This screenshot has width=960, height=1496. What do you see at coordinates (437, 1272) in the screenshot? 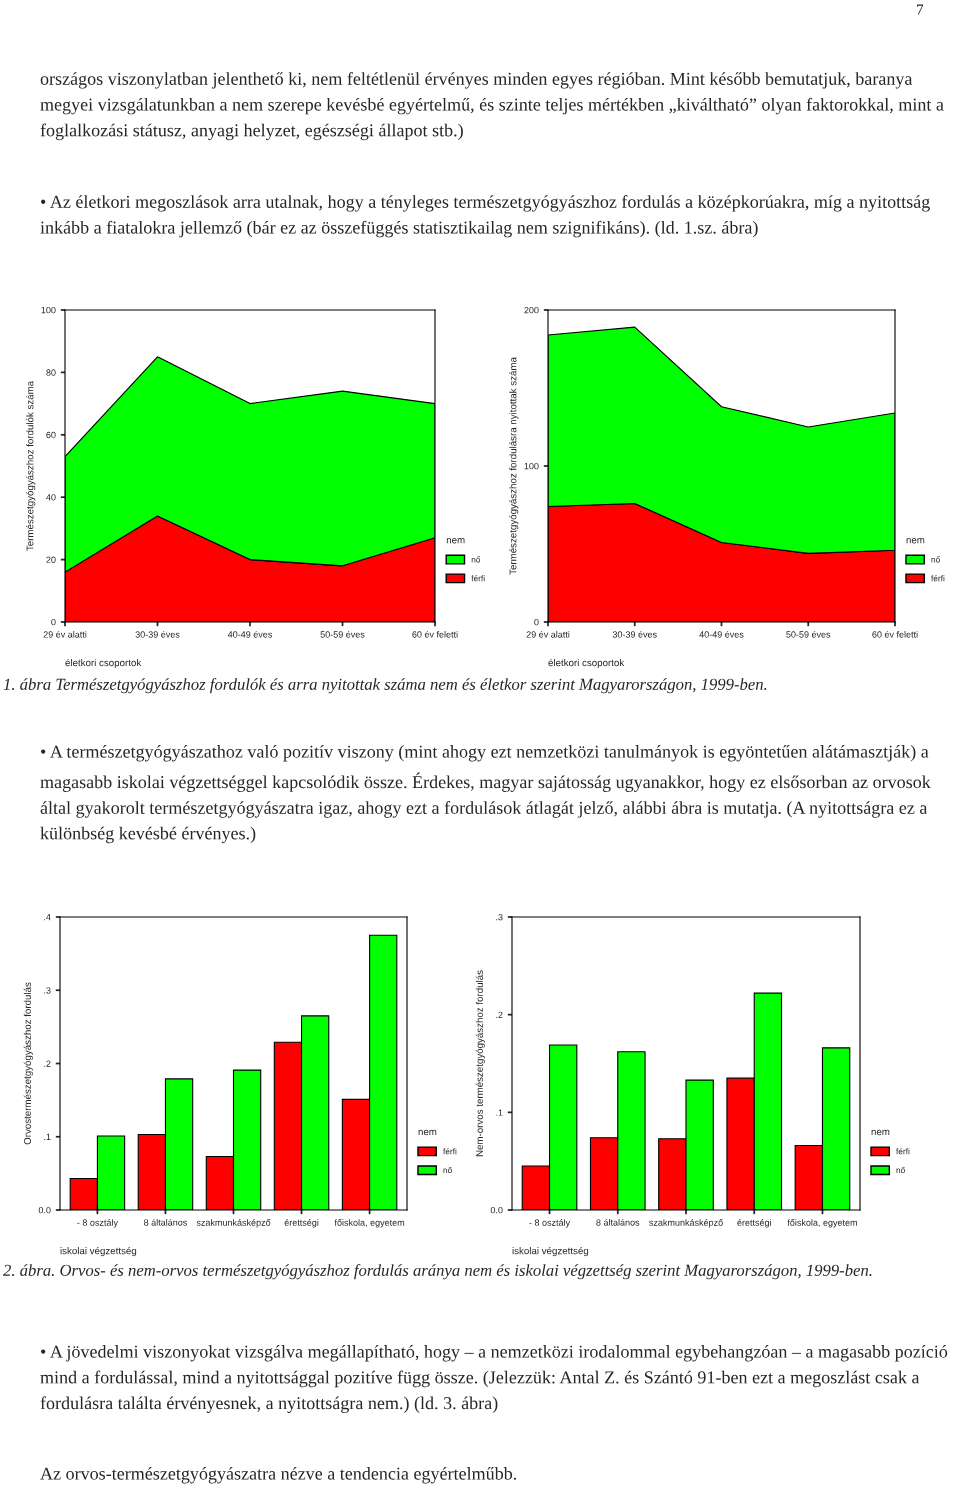
I see `text: 2. ábra. Orvos- és nem-orvos természetgyógyászhoz fordulás aránya nem és iskolai végzettség szerint Magyarországon, 1999-ben.` at bounding box center [437, 1272].